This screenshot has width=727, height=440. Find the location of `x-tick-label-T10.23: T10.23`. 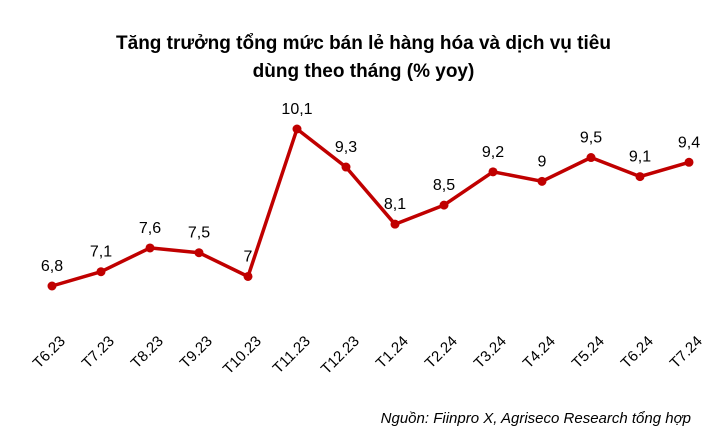

x-tick-label-T10.23: T10.23 is located at coordinates (242, 355).